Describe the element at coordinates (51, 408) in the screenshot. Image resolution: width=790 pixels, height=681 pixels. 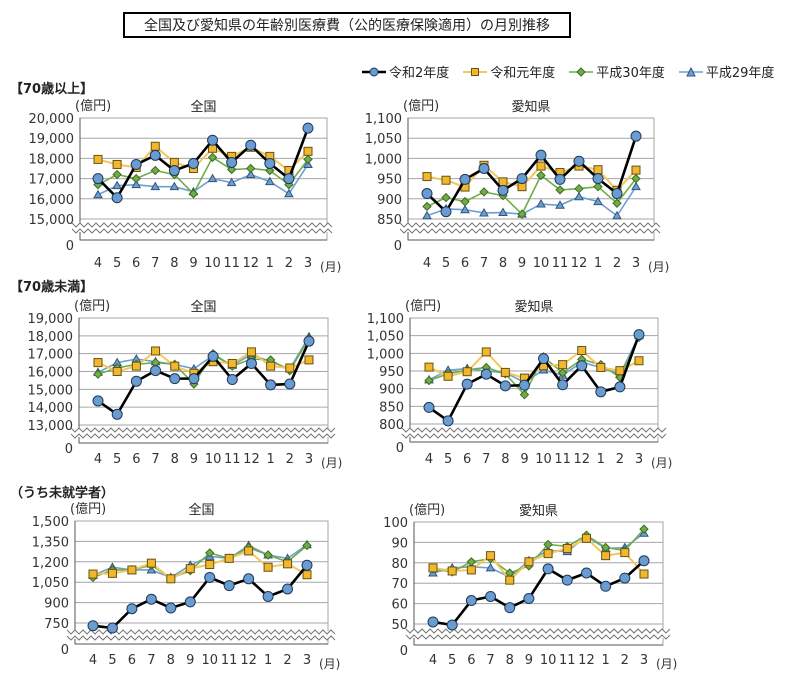
I see `y-tick-label: 14,000` at that location.